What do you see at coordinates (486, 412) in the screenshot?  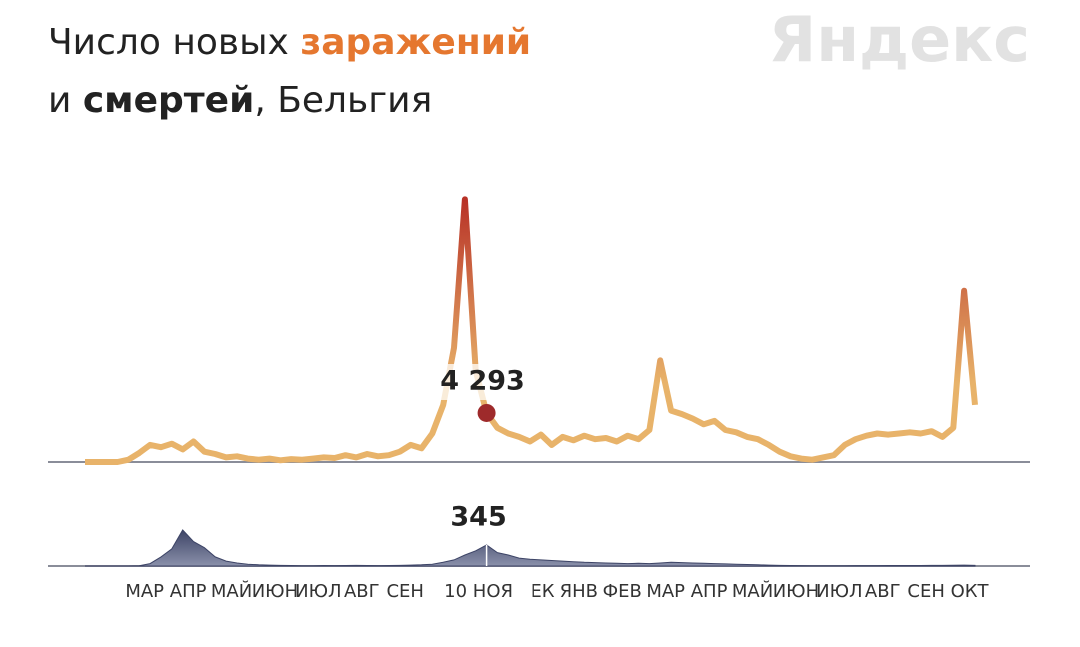 I see `highlight-point` at bounding box center [486, 412].